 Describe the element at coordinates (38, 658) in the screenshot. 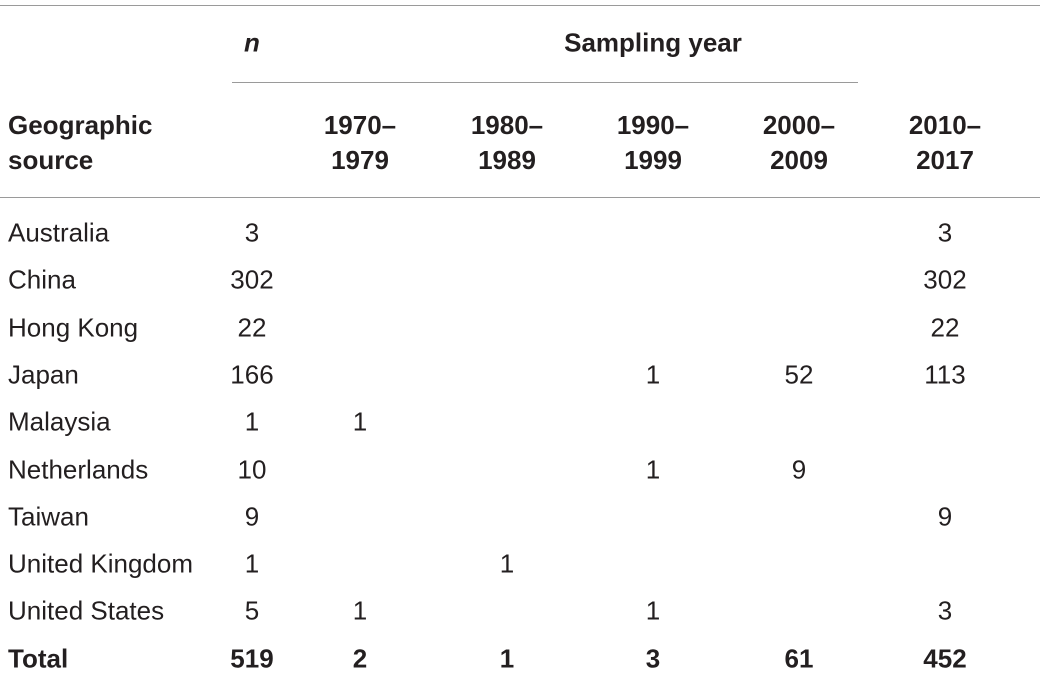

I see `total-label: Total` at that location.